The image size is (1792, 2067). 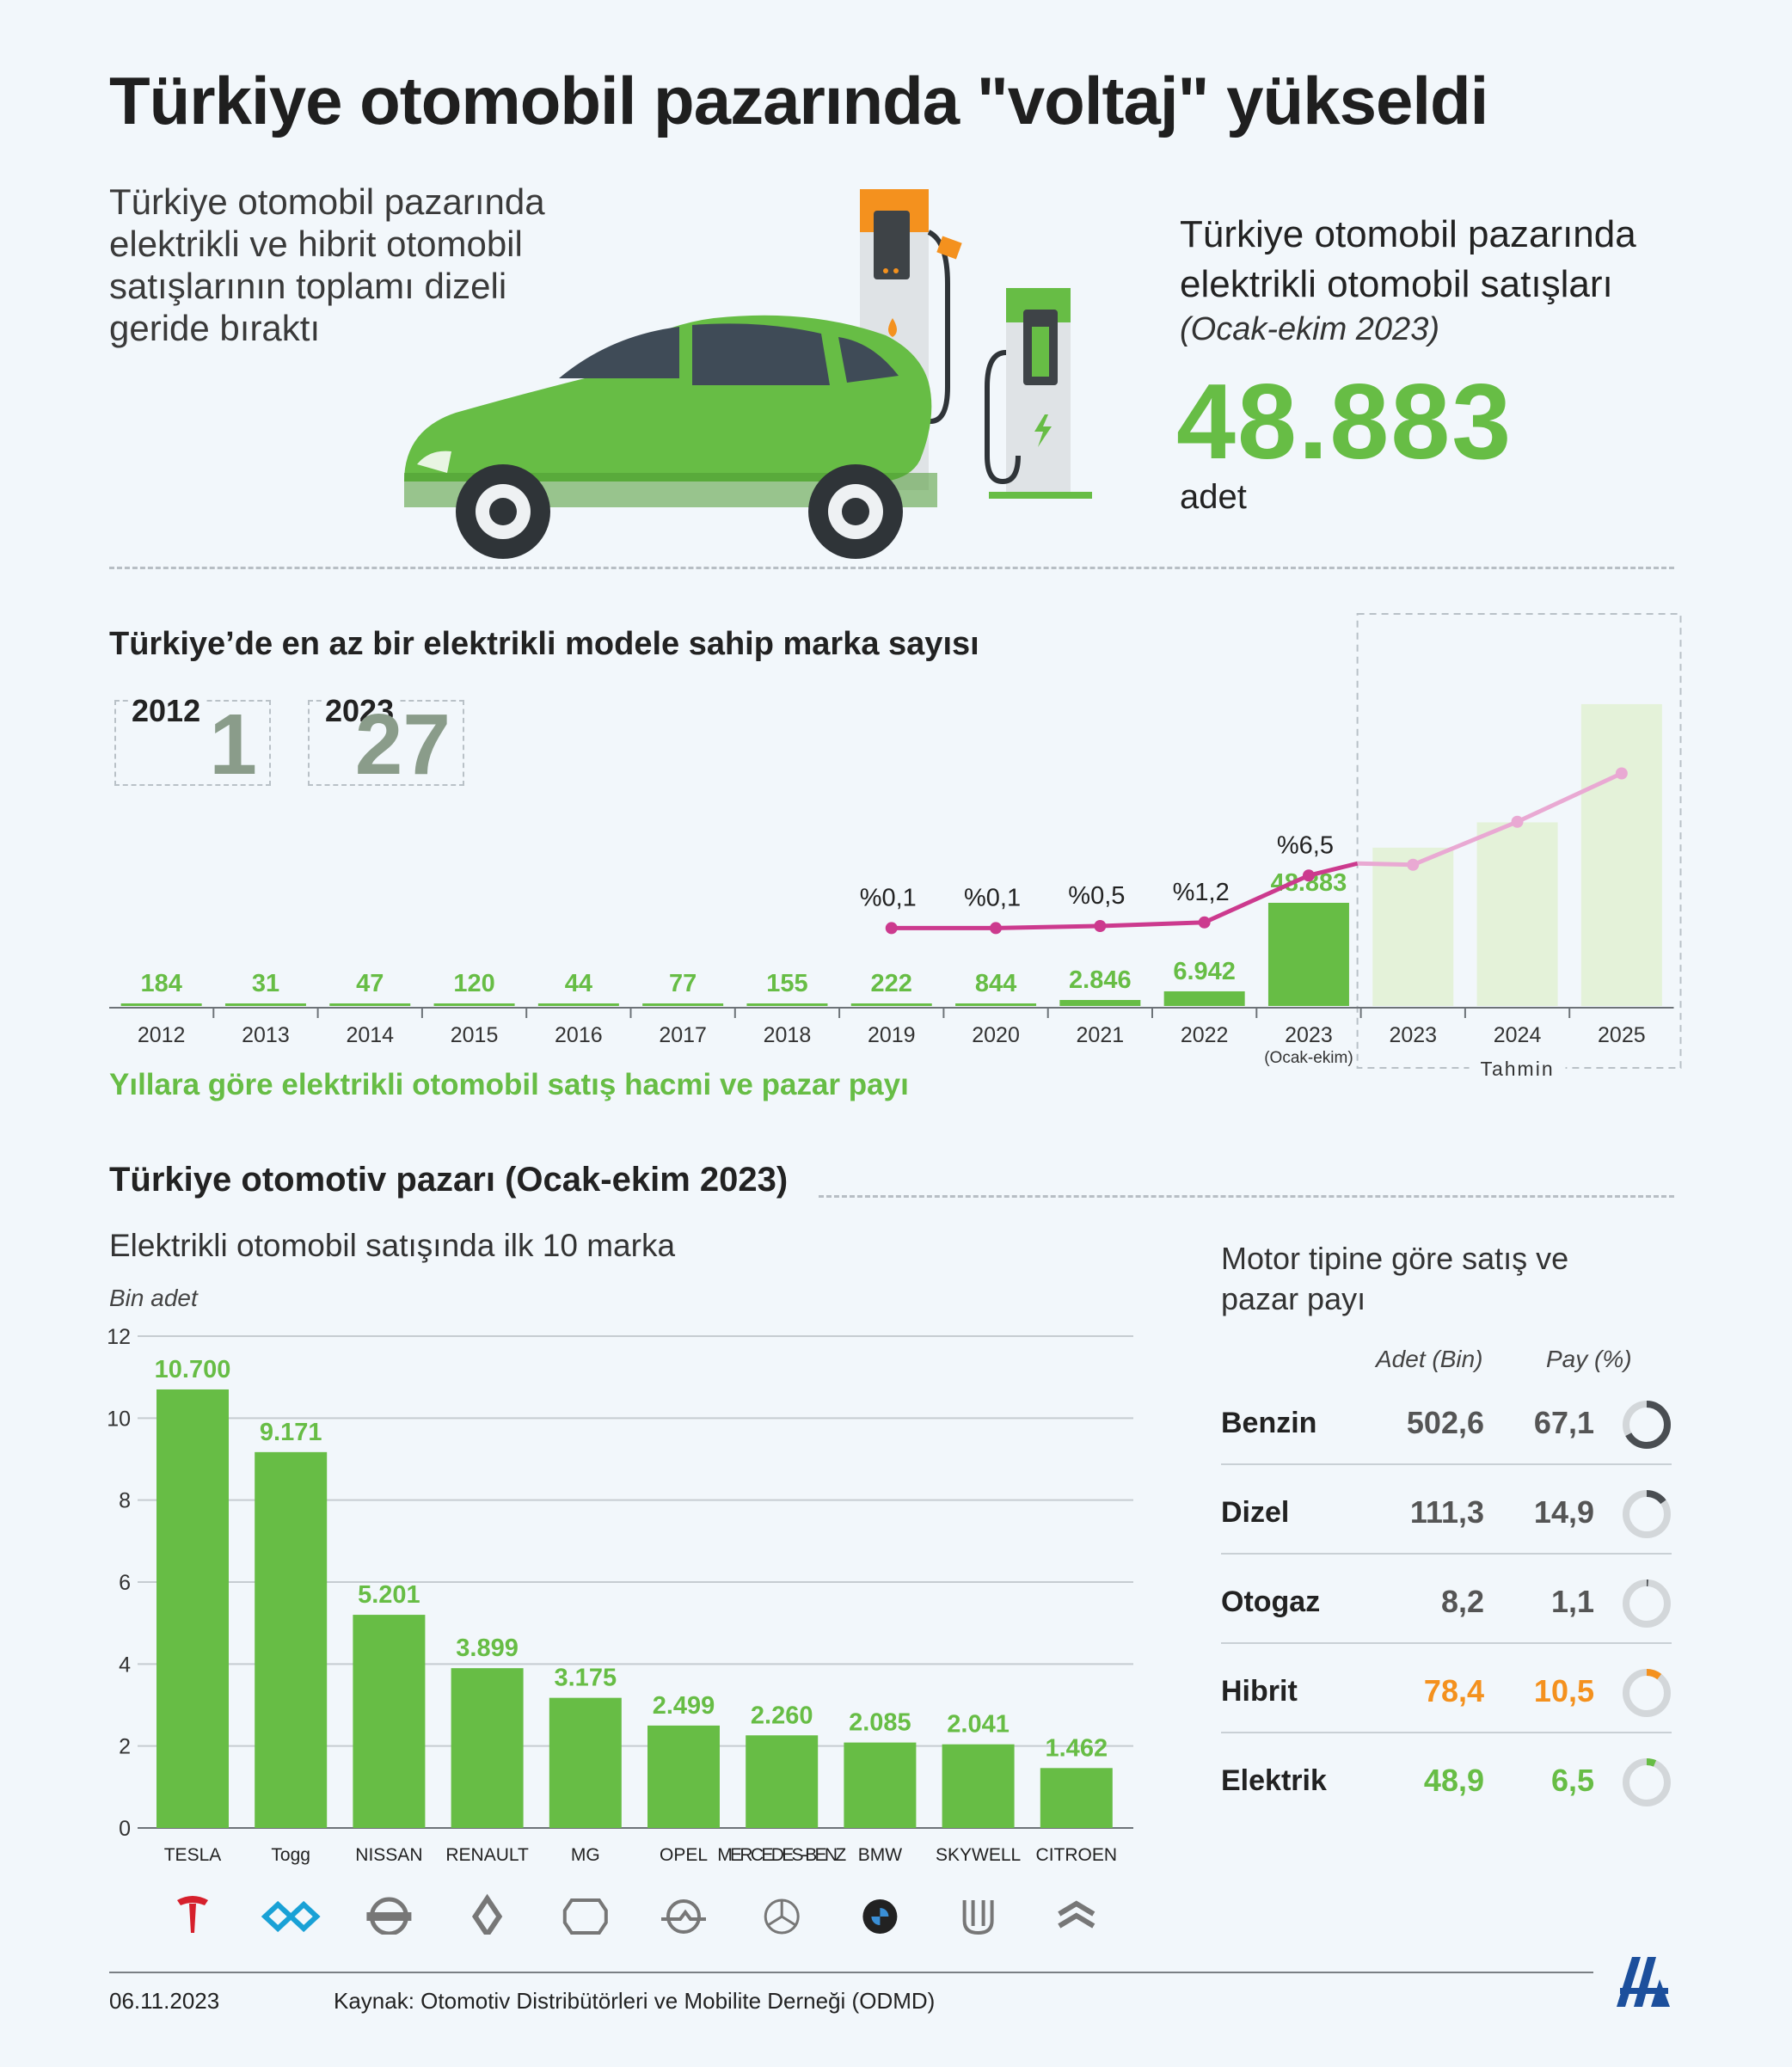 What do you see at coordinates (386, 743) in the screenshot?
I see `brand-count-box-2023: 2023 27` at bounding box center [386, 743].